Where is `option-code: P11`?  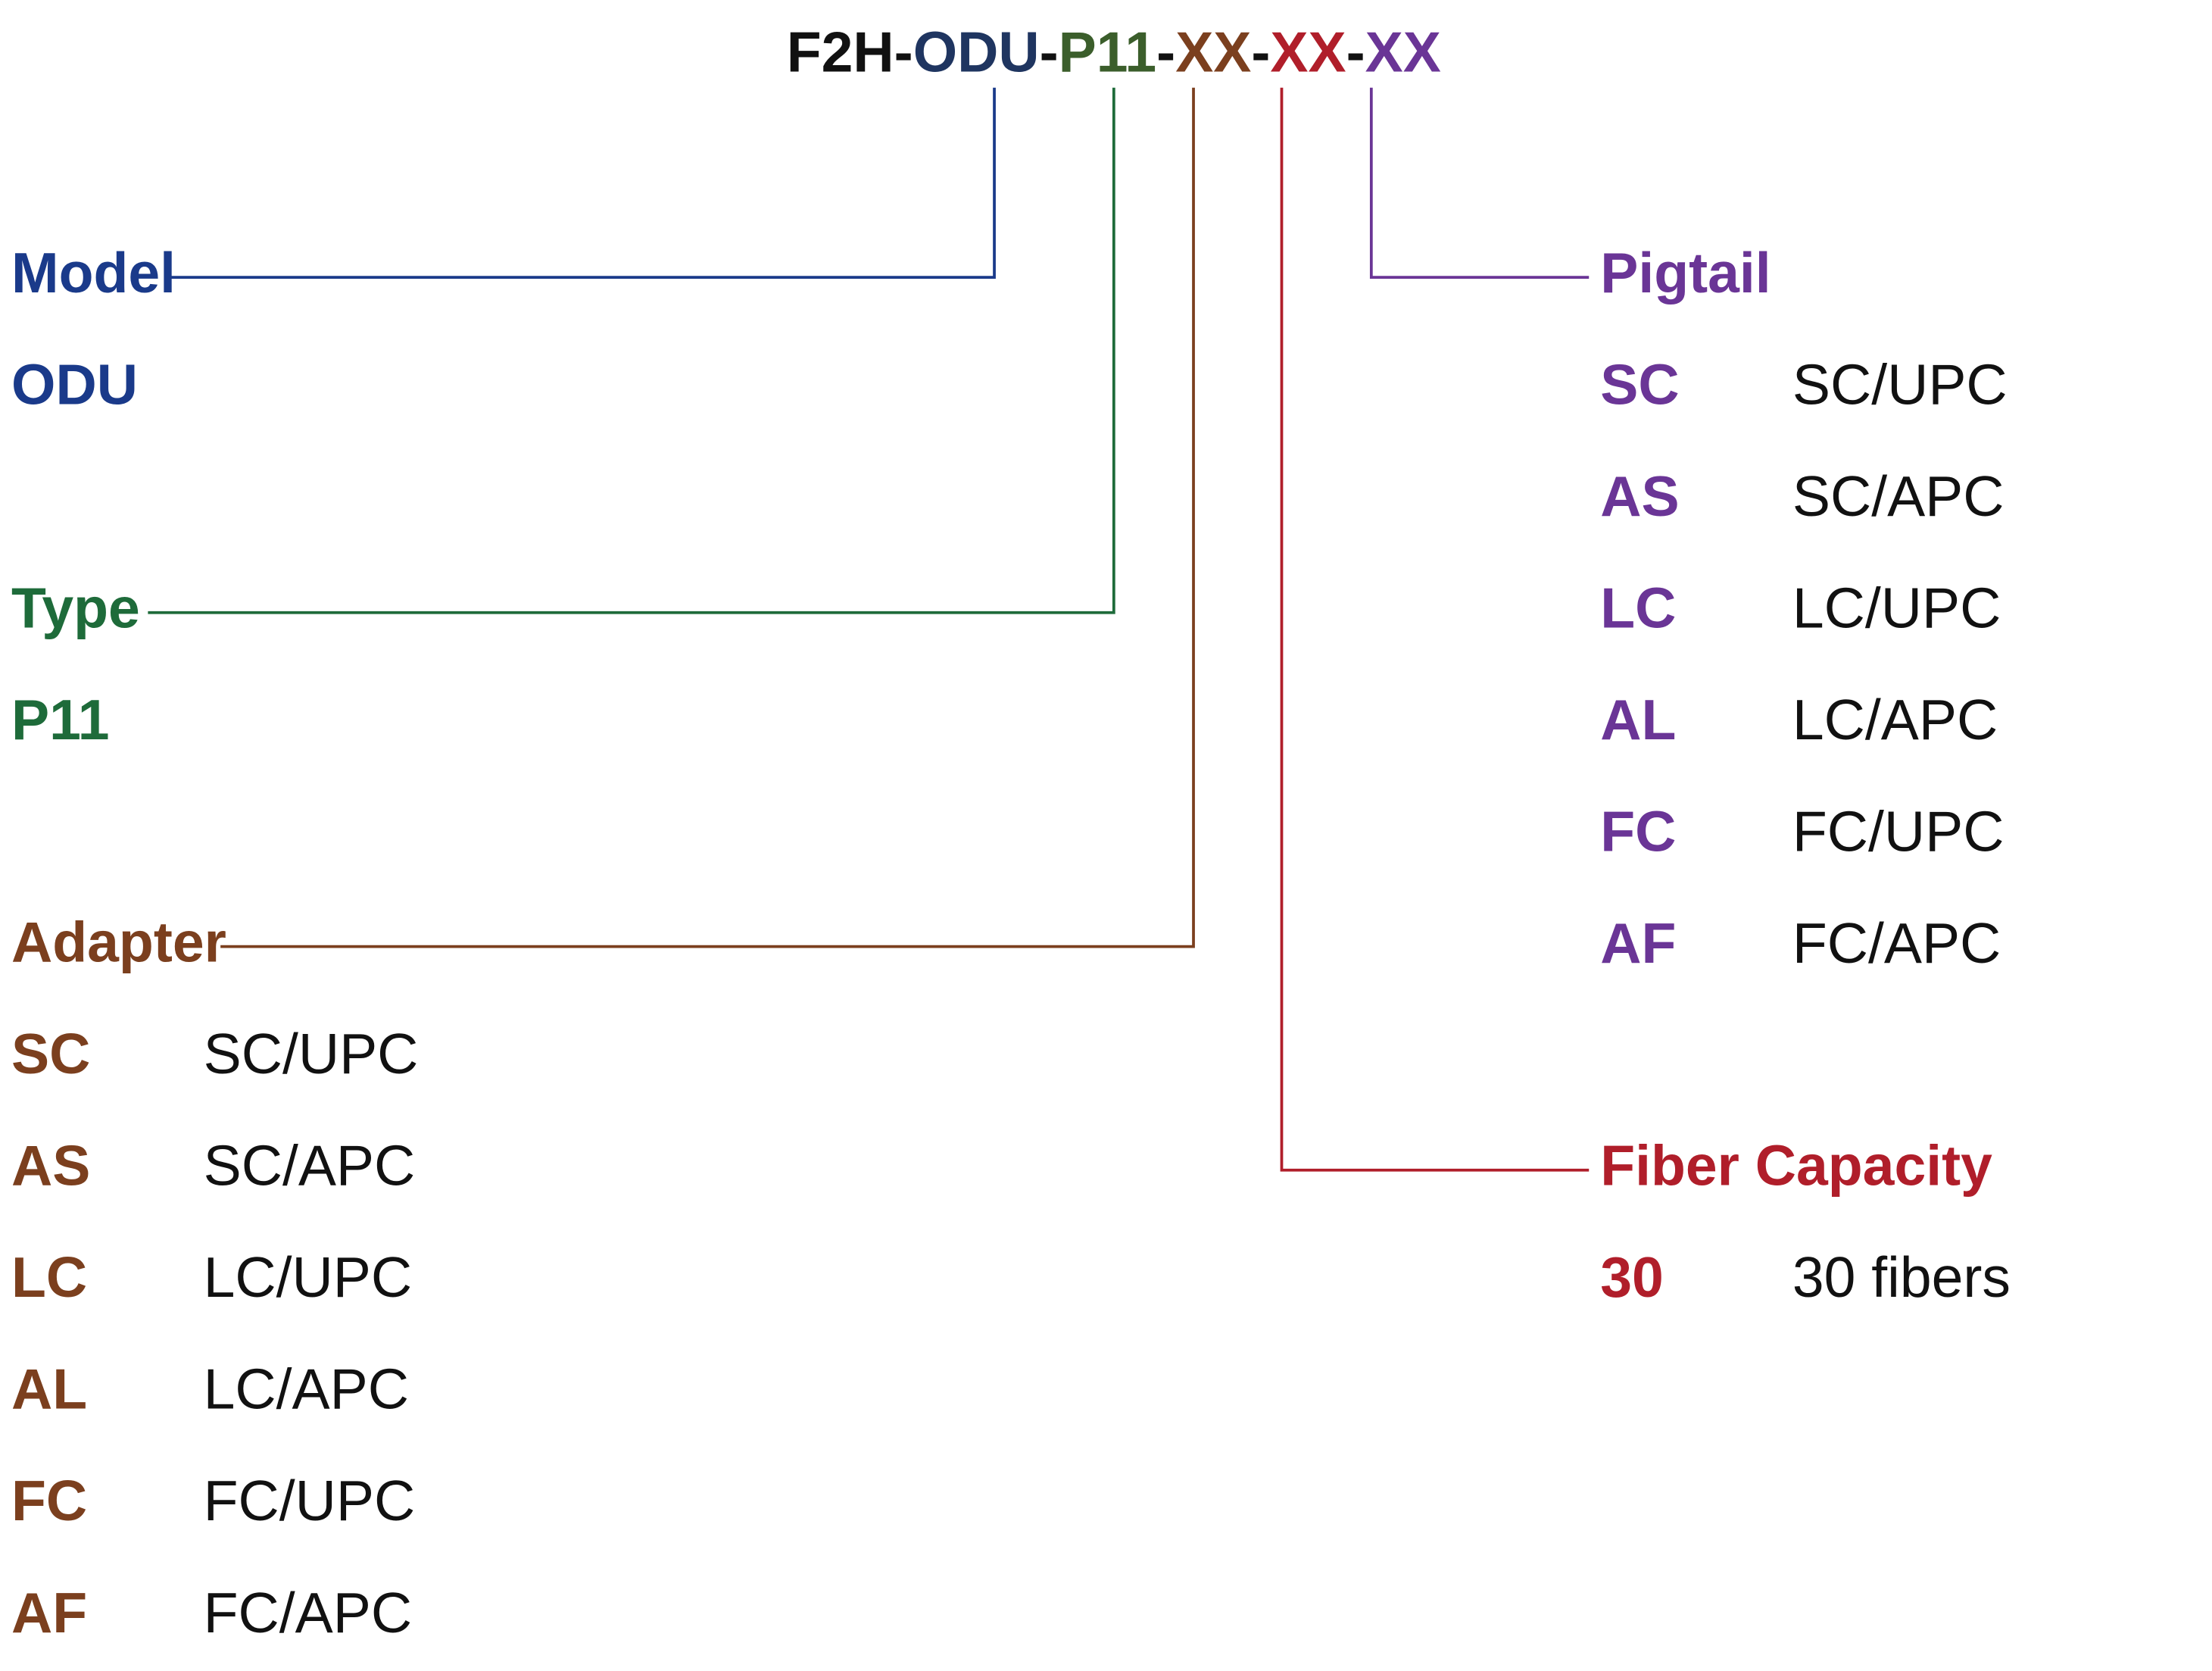
option-code: P11 is located at coordinates (60, 719).